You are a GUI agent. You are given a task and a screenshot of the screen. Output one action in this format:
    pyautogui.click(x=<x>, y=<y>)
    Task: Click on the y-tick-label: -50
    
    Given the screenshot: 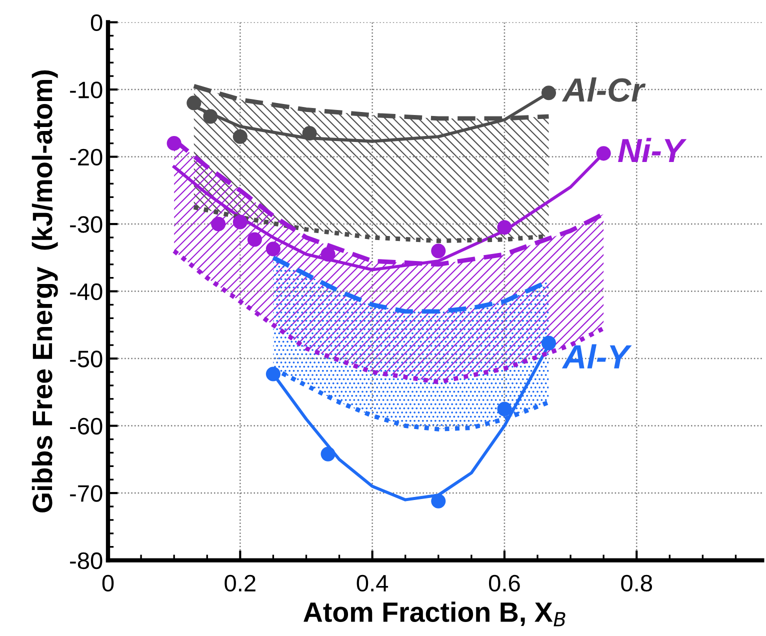 What is the action you would take?
    pyautogui.click(x=86, y=359)
    